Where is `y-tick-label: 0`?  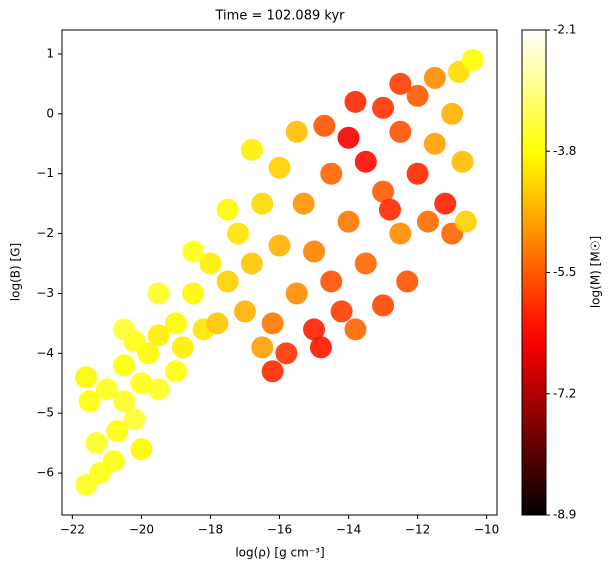 y-tick-label: 0 is located at coordinates (50, 113).